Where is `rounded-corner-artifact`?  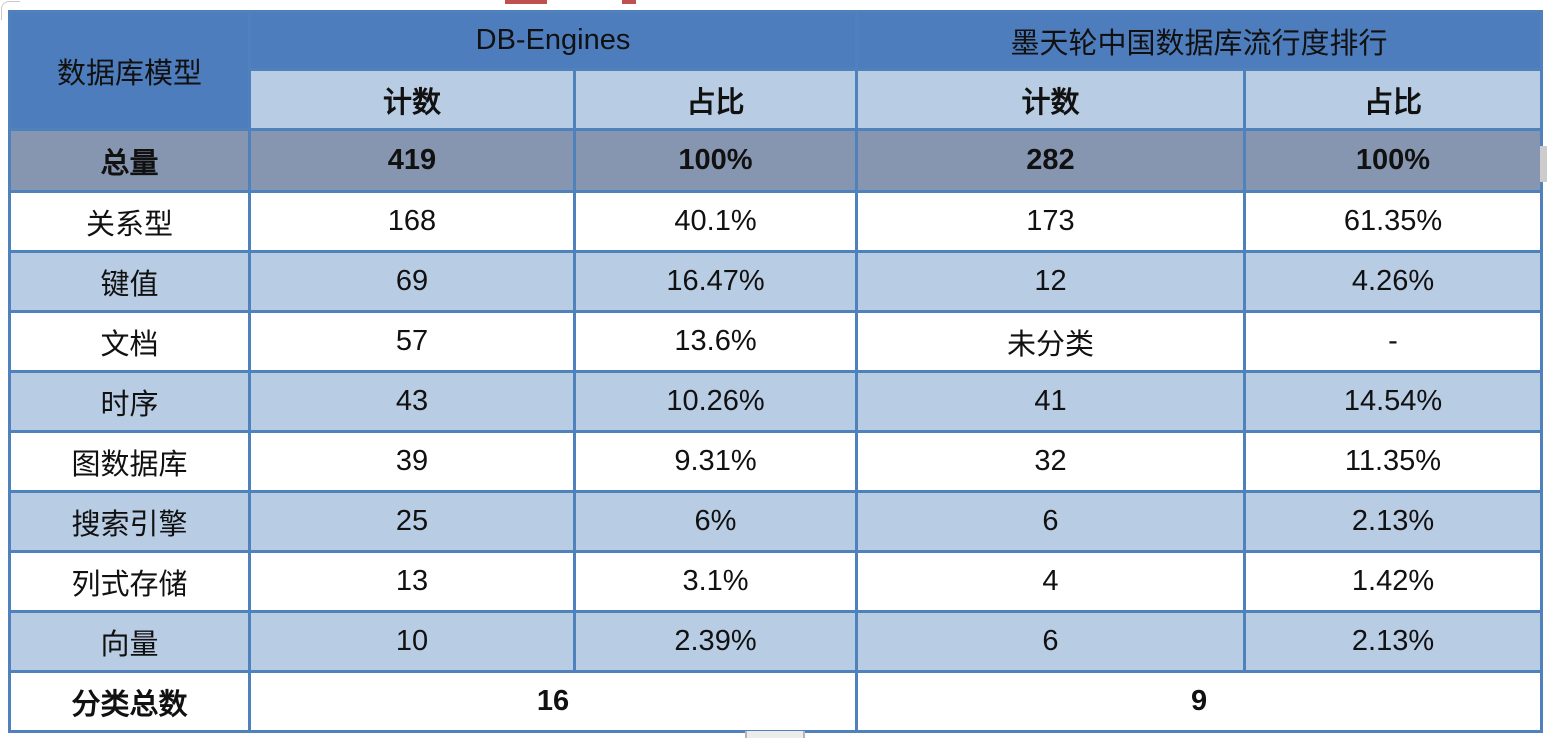 rounded-corner-artifact is located at coordinates (10, 10).